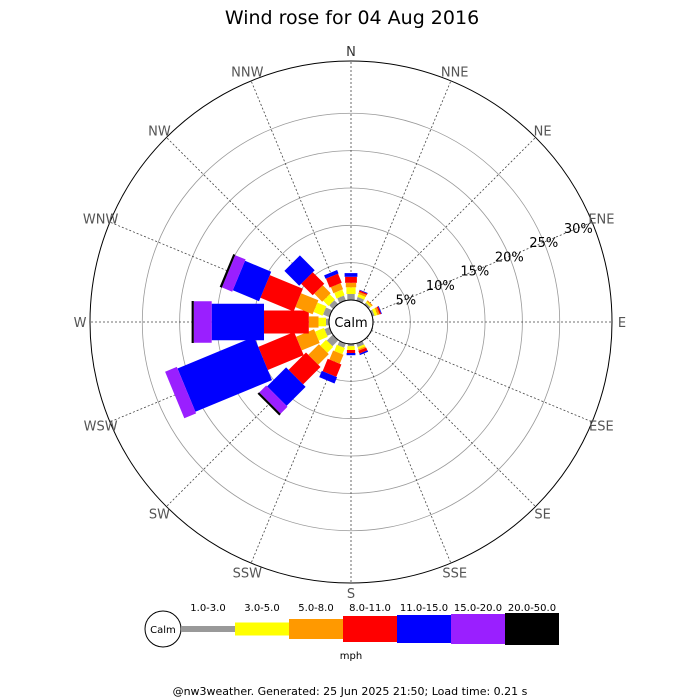 This screenshot has height=700, width=700. Describe the element at coordinates (493, 265) in the screenshot. I see `radial-tick-labels: 5% 10% 15% 20% 25% 30%` at that location.